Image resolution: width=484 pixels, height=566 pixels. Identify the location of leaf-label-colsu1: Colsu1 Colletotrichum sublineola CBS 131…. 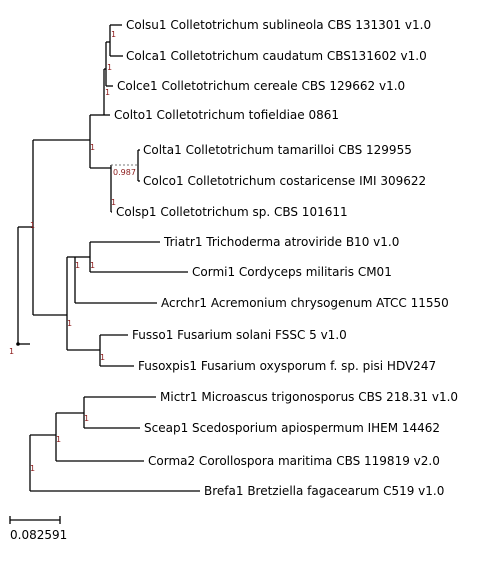
(278, 25).